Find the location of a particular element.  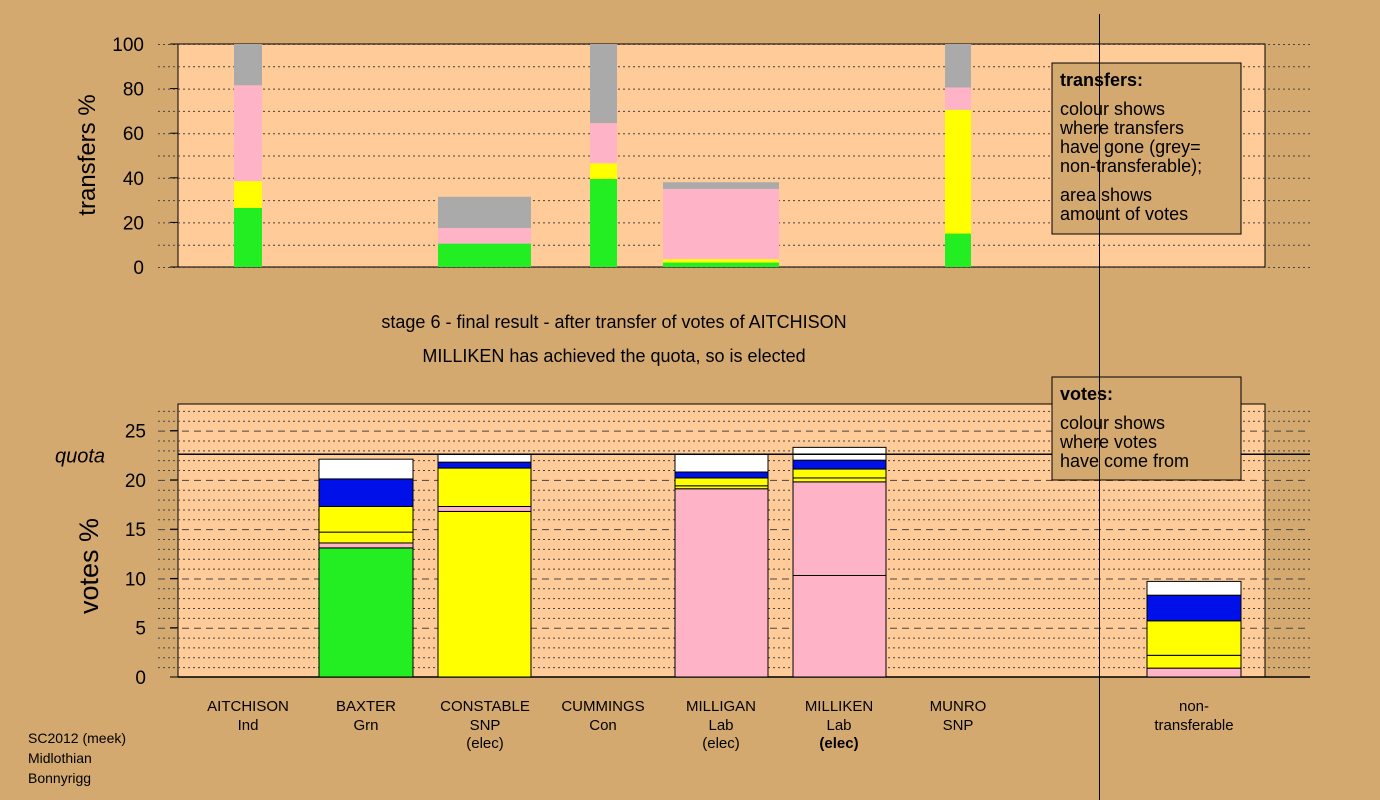

votes-legend-line: colour shows is located at coordinates (1112, 423).